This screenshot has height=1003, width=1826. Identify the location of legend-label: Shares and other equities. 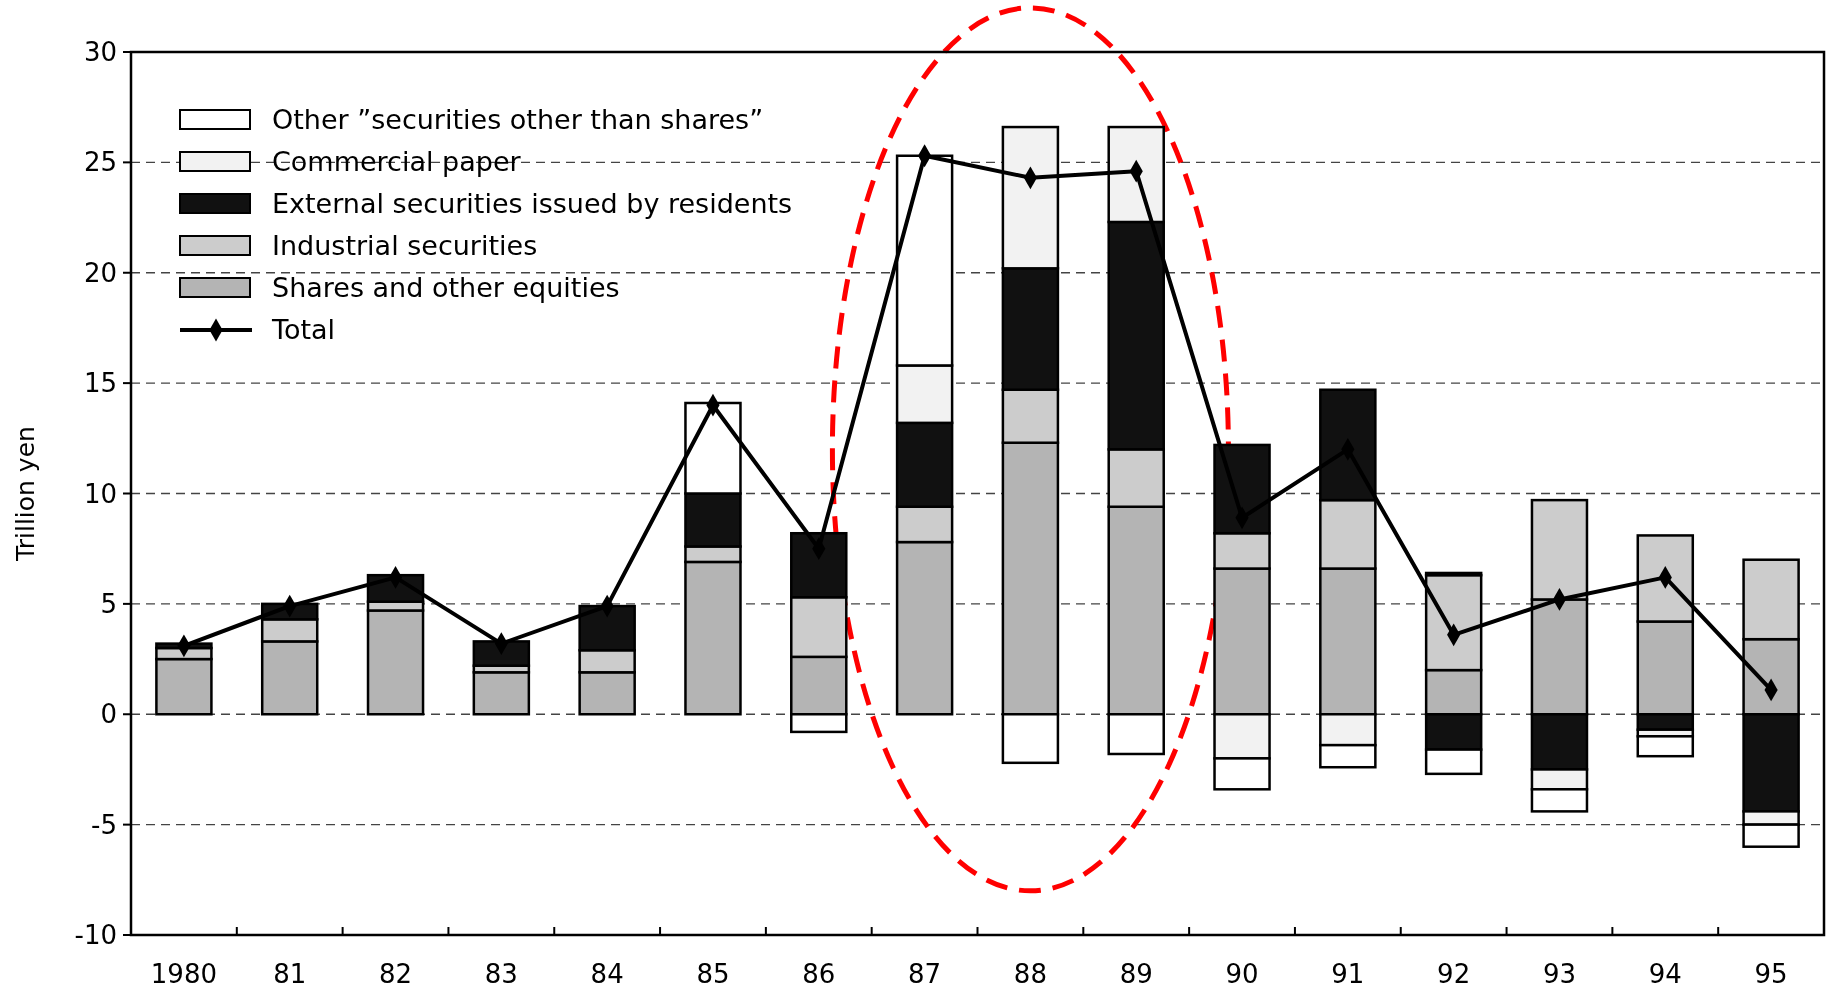
(446, 288).